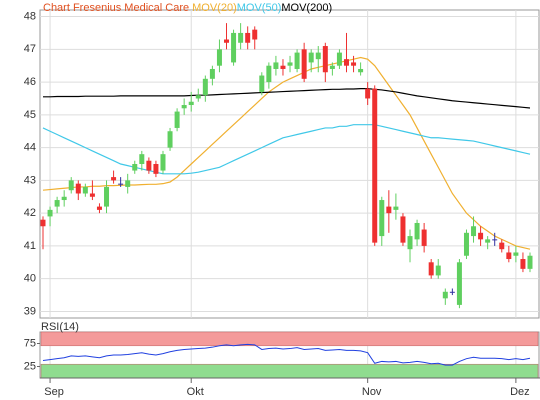  Describe the element at coordinates (30, 366) in the screenshot. I see `y-tick-label: 25` at that location.